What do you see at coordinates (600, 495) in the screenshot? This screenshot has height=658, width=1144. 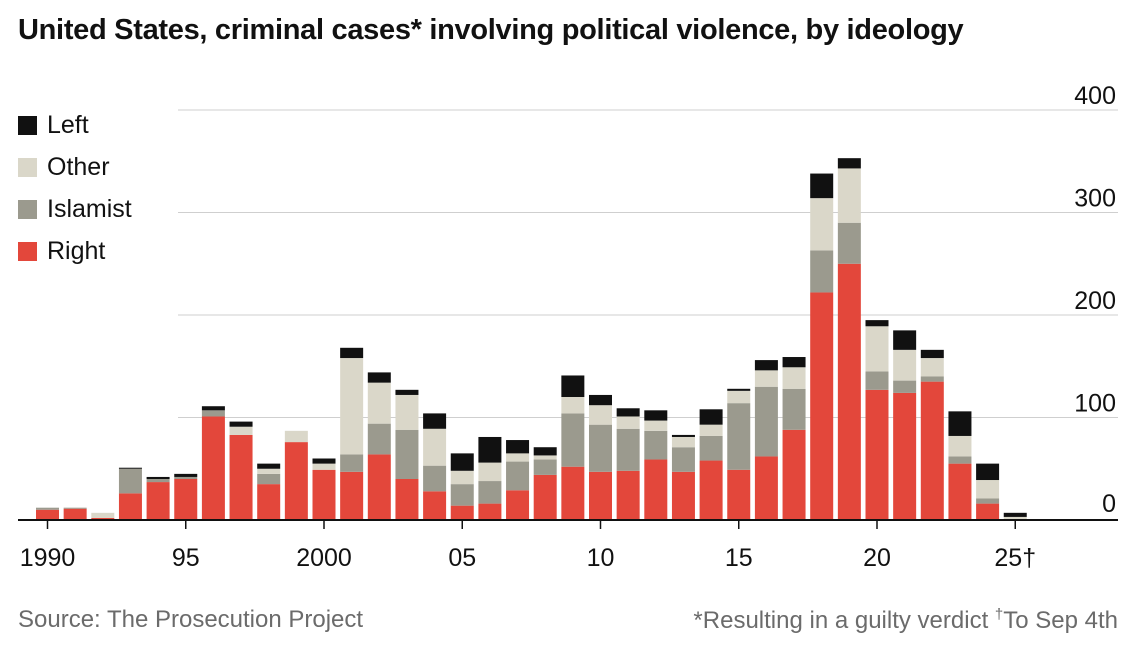 I see `bar-right-2010` at bounding box center [600, 495].